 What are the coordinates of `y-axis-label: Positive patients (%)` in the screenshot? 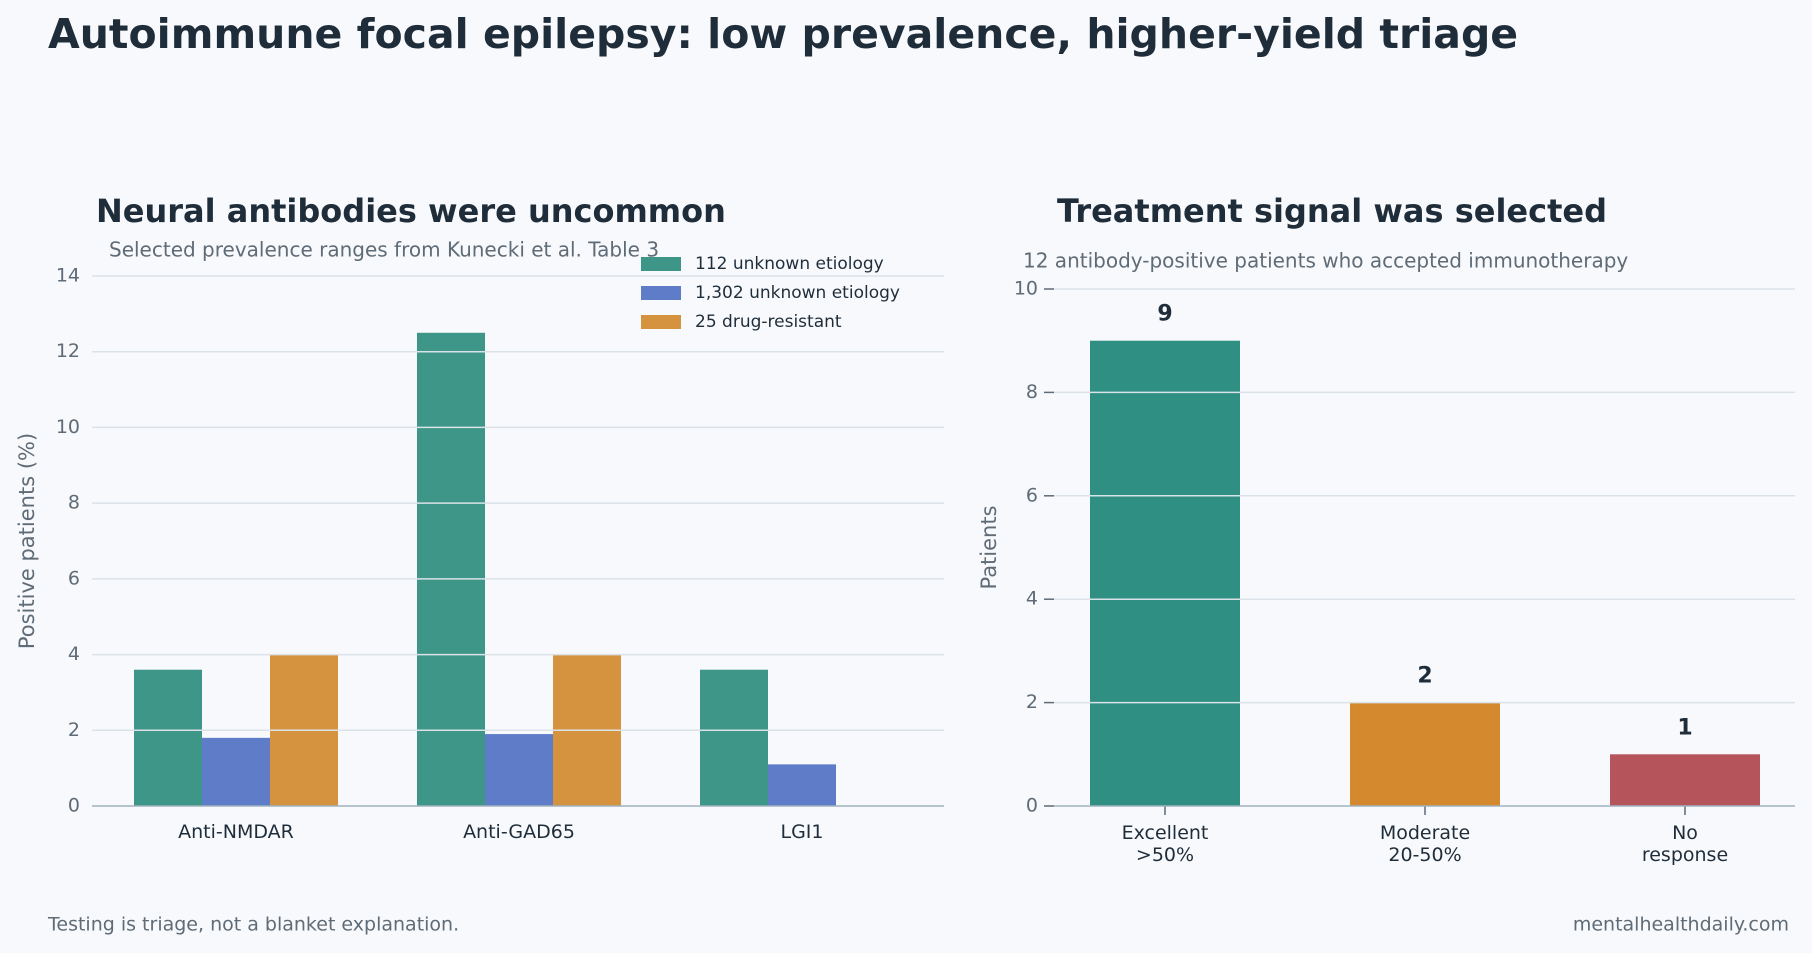 It's located at (27, 541).